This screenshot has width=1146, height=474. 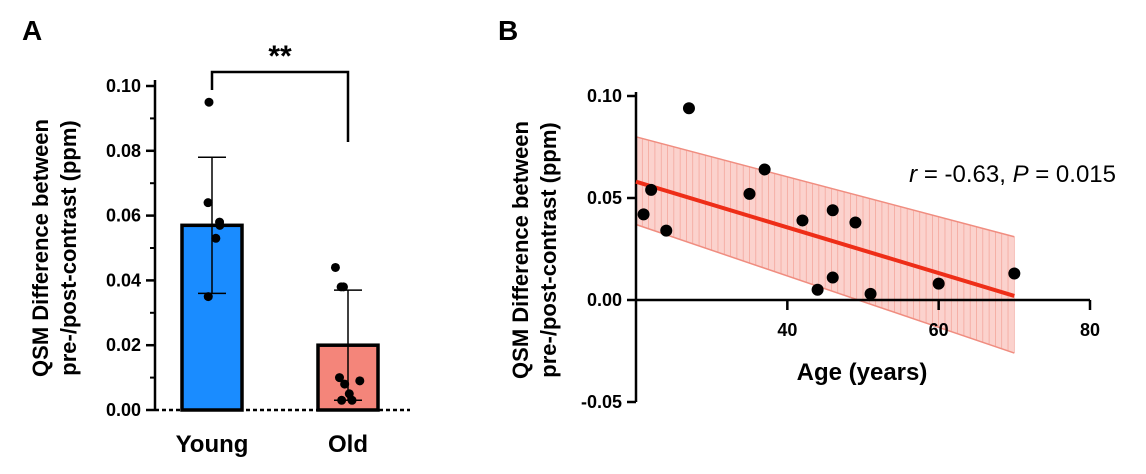 I want to click on panel-b-ytick-label: -0.05, so click(x=601, y=402).